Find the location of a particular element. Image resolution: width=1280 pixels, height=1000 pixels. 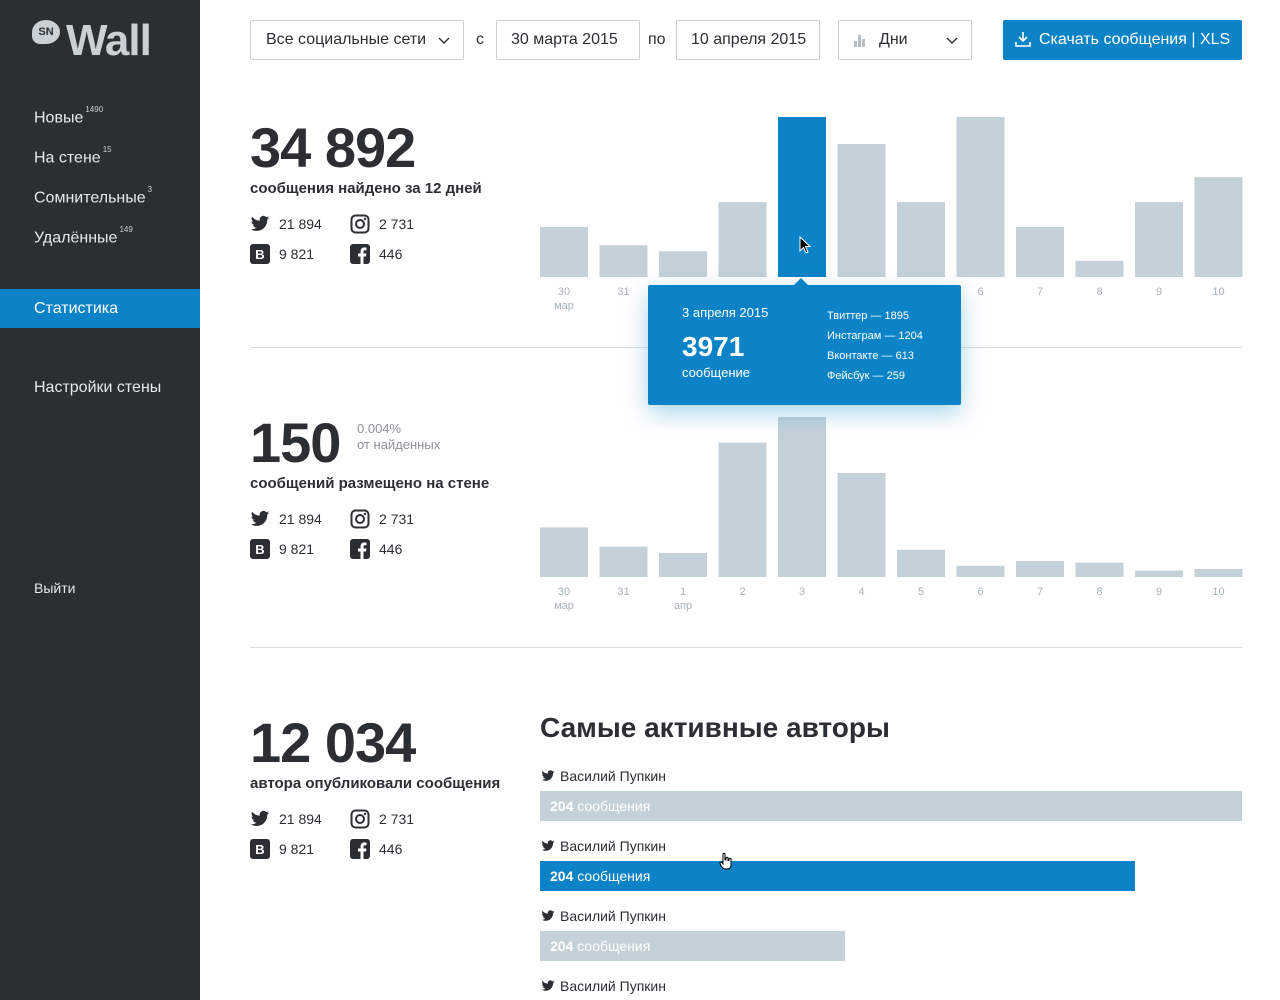

x-tick-label: 31 is located at coordinates (623, 292).